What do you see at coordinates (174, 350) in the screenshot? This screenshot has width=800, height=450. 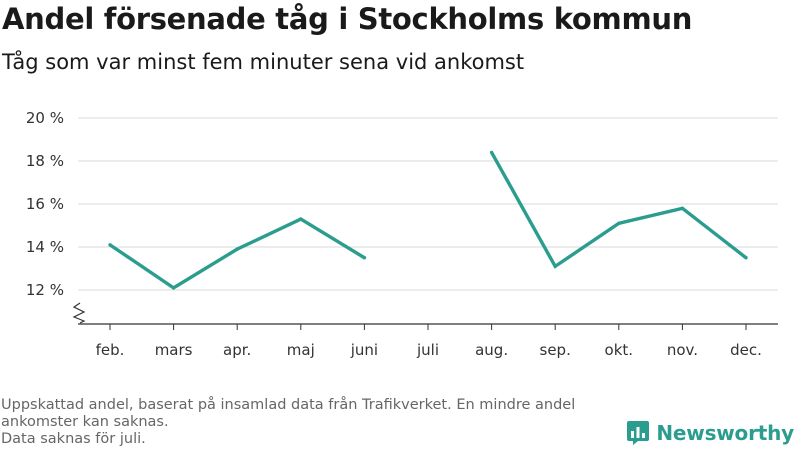 I see `x-tick-label: mars` at bounding box center [174, 350].